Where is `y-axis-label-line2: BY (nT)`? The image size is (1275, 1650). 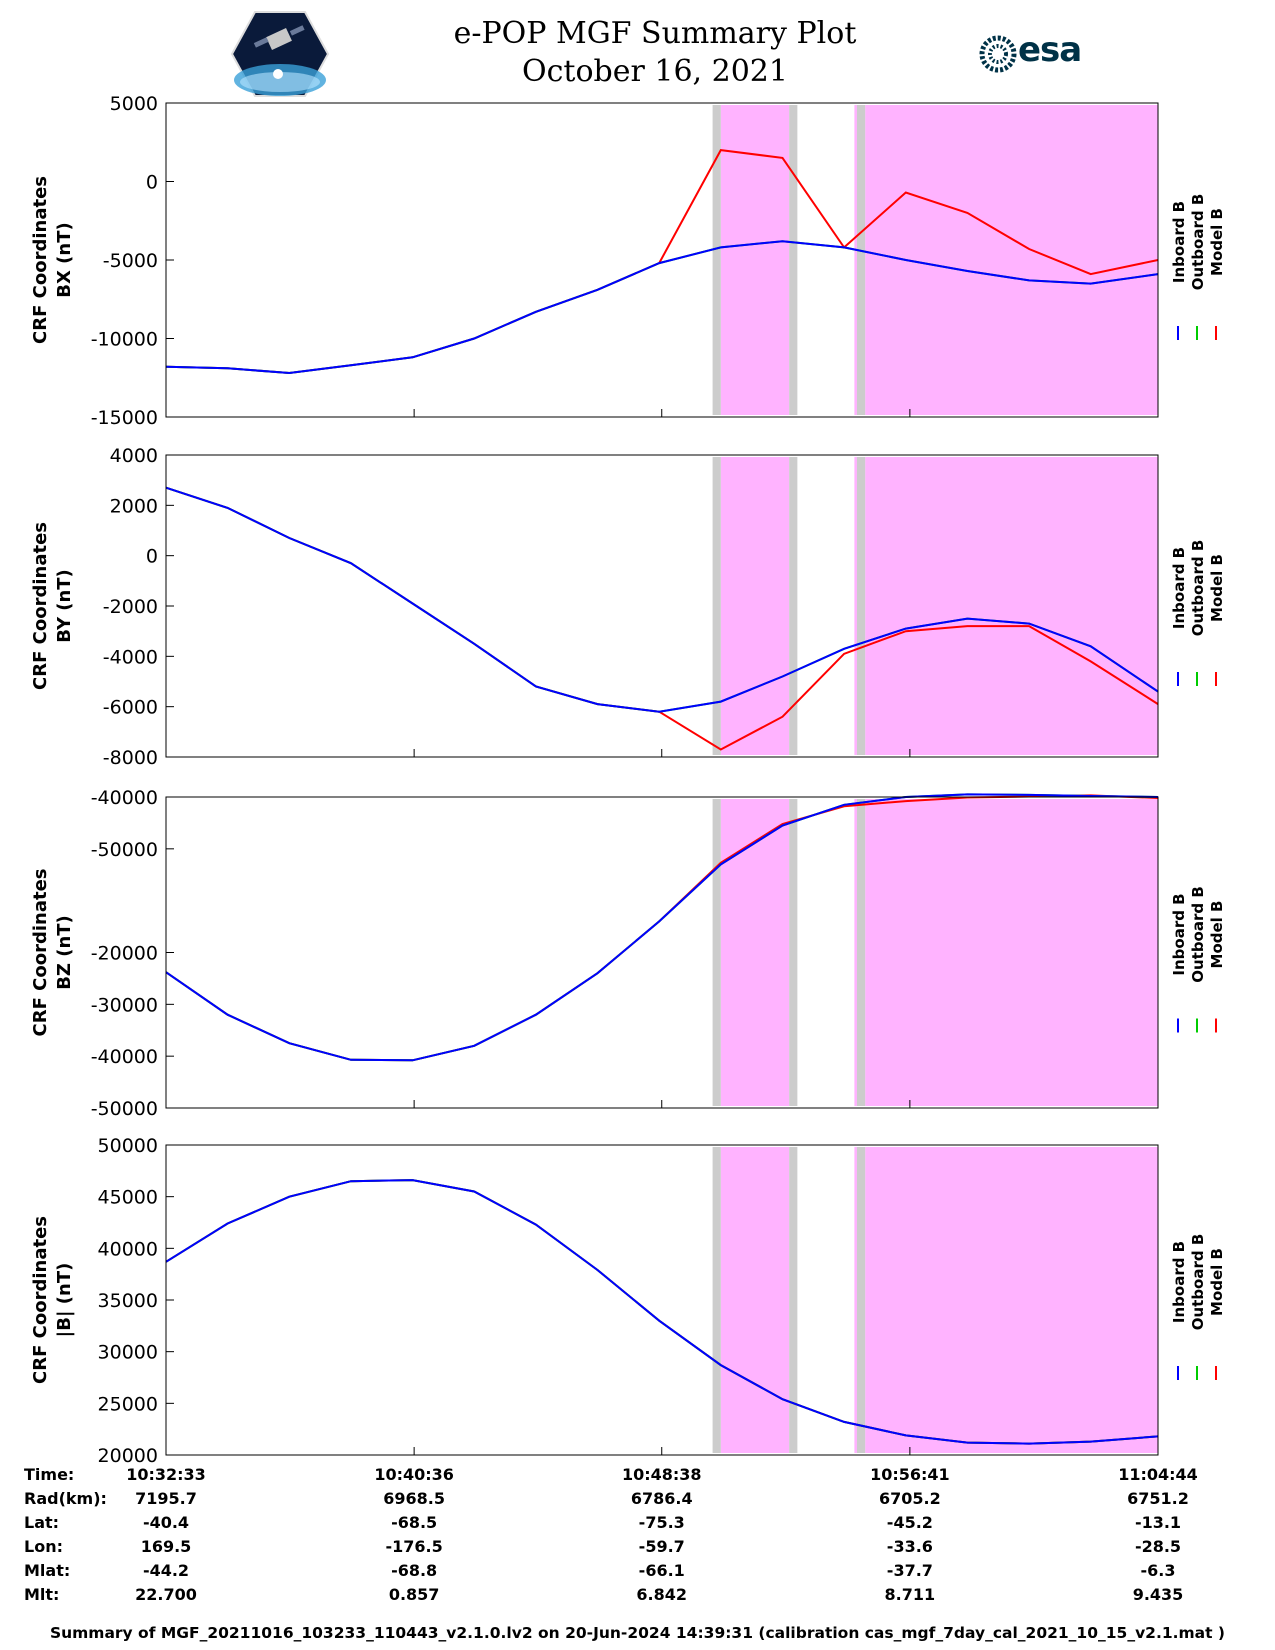
y-axis-label-line2: BY (nT) is located at coordinates (64, 606).